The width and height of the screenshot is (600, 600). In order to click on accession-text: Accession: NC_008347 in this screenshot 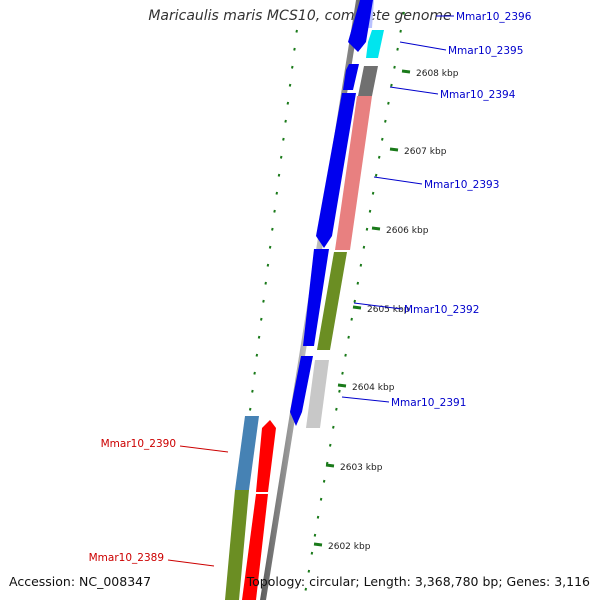, I will do `click(80, 581)`.